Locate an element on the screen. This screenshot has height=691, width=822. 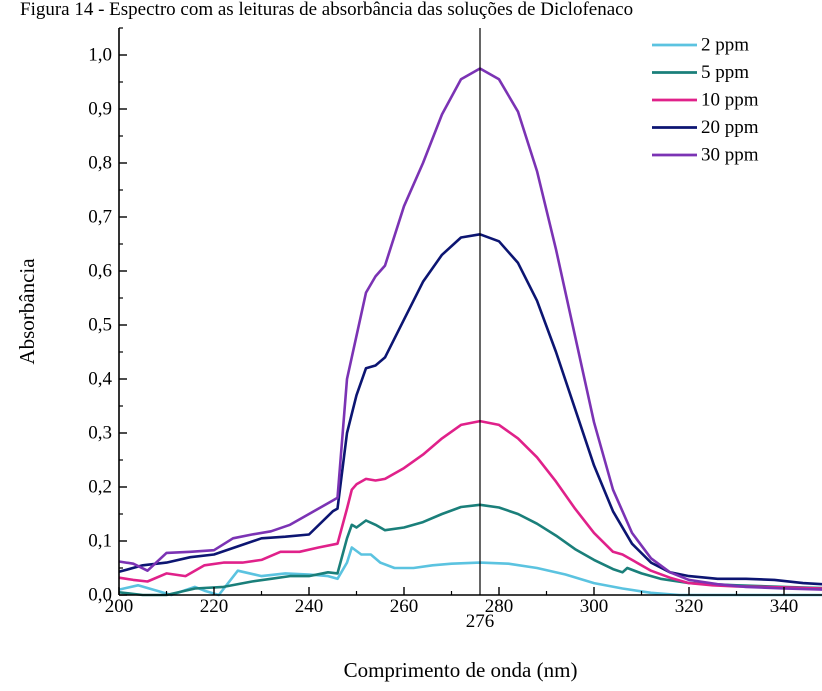
y-tick-label: 0,7 is located at coordinates (100, 217).